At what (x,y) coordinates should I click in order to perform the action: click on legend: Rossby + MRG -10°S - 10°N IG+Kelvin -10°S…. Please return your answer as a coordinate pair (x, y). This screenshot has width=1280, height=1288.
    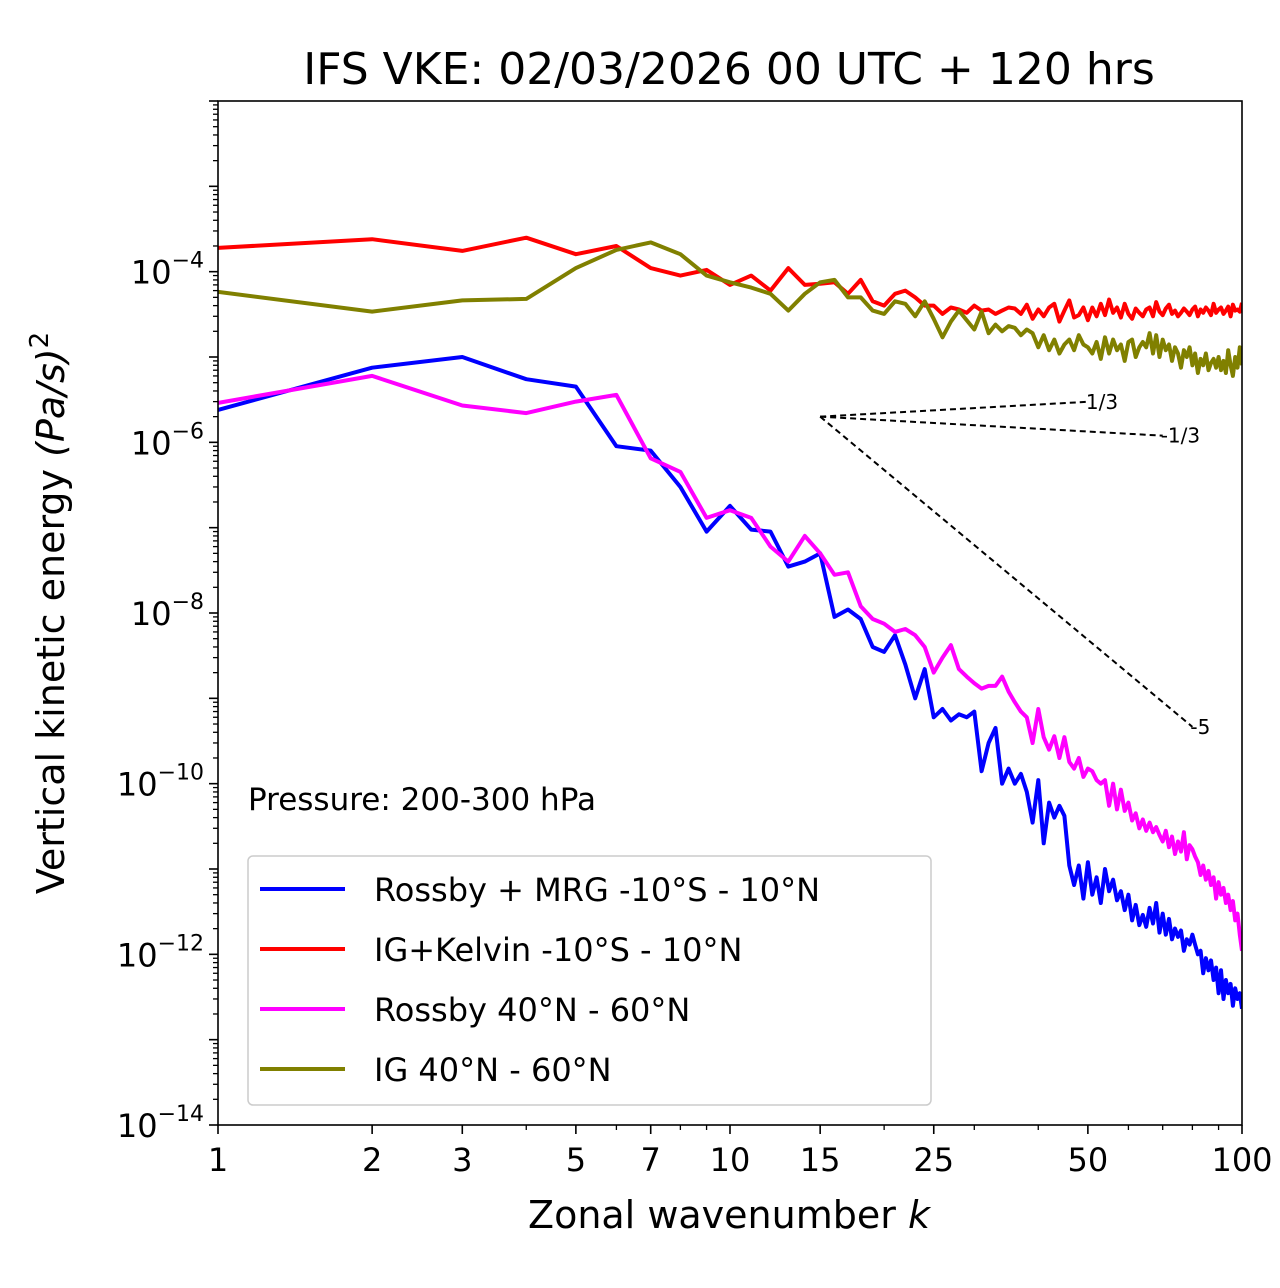
    Looking at the image, I should click on (589, 980).